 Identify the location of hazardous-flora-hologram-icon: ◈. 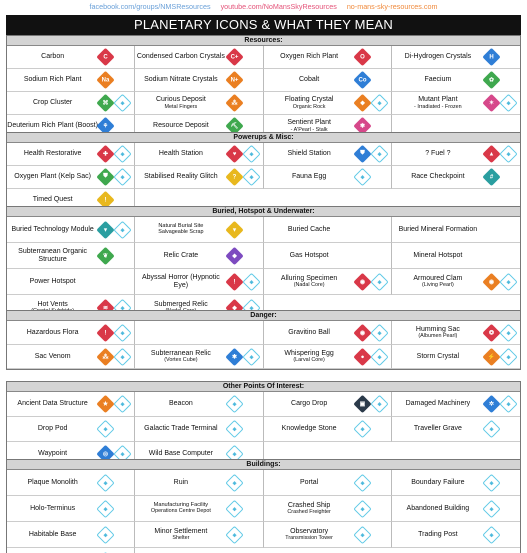
(122, 332).